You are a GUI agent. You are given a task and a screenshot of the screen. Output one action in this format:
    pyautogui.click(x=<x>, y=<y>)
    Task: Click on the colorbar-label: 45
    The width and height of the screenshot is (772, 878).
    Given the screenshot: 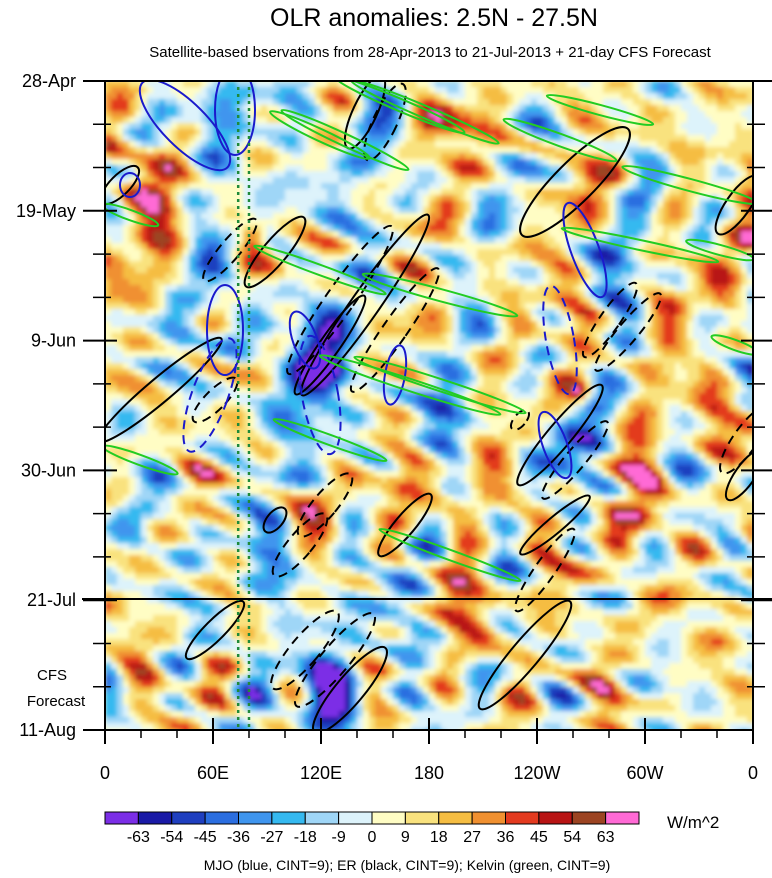 What is the action you would take?
    pyautogui.click(x=539, y=837)
    